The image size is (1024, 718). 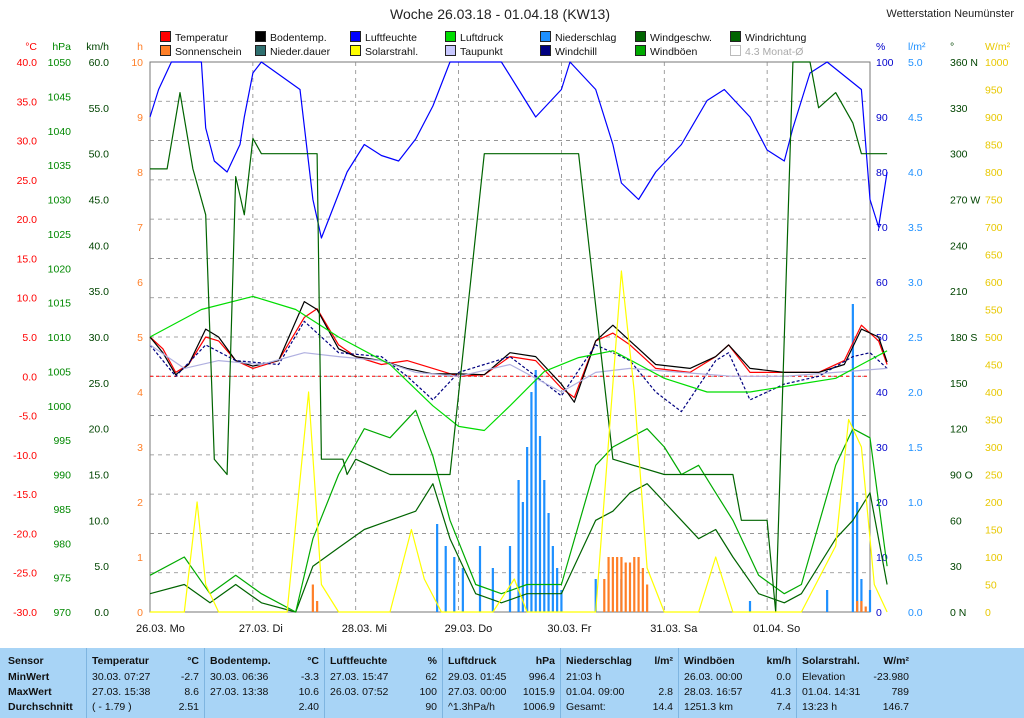 I want to click on legend-label: Taupunkt, so click(x=481, y=52).